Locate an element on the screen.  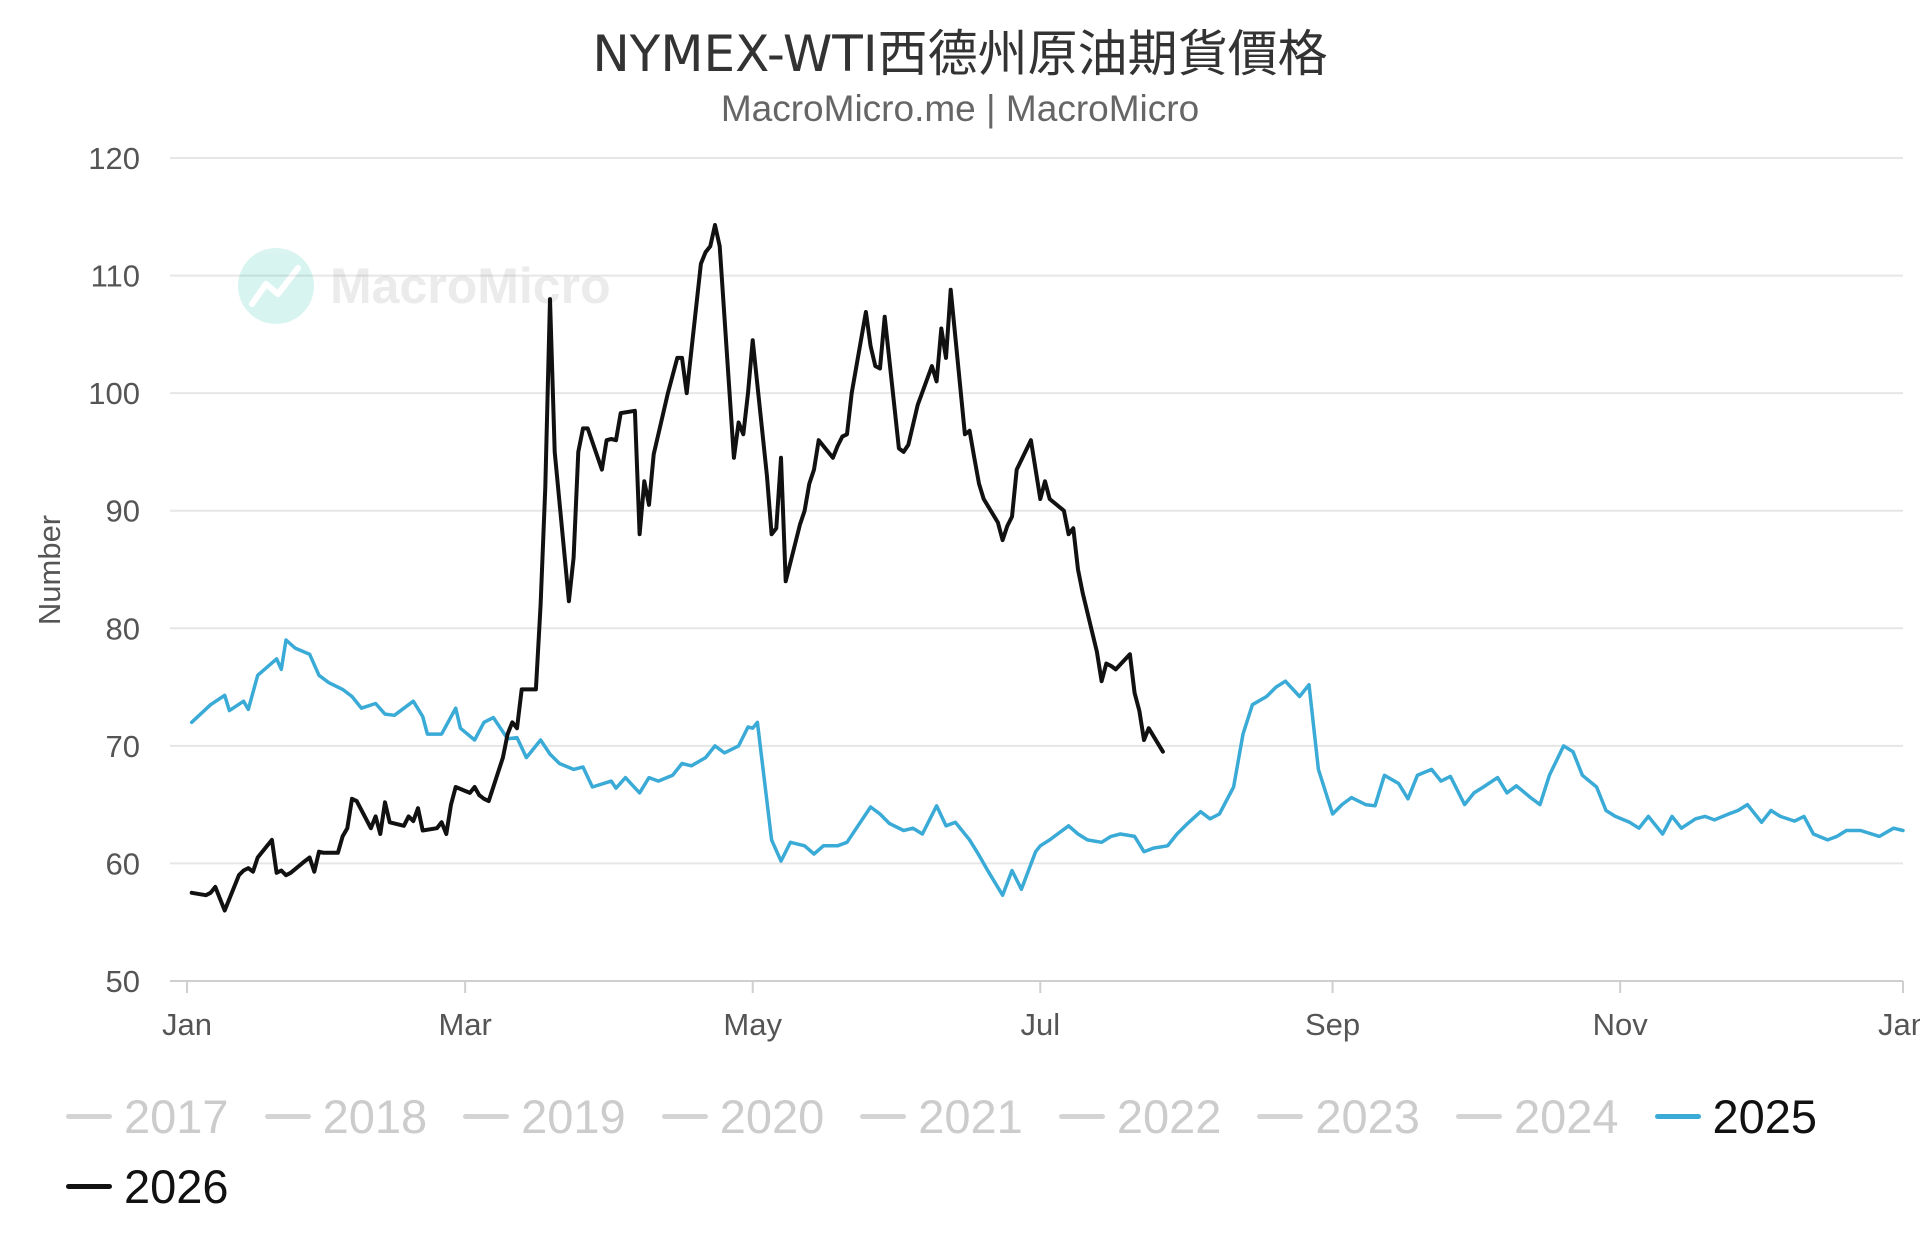
legend-item-2024: 2024 is located at coordinates (1537, 1116).